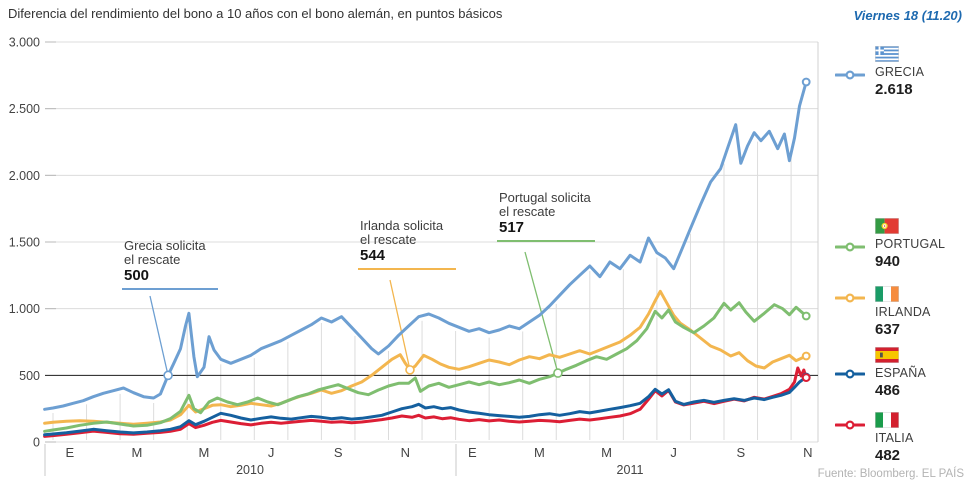  I want to click on annotation-line1: Grecia solicita, so click(165, 245).